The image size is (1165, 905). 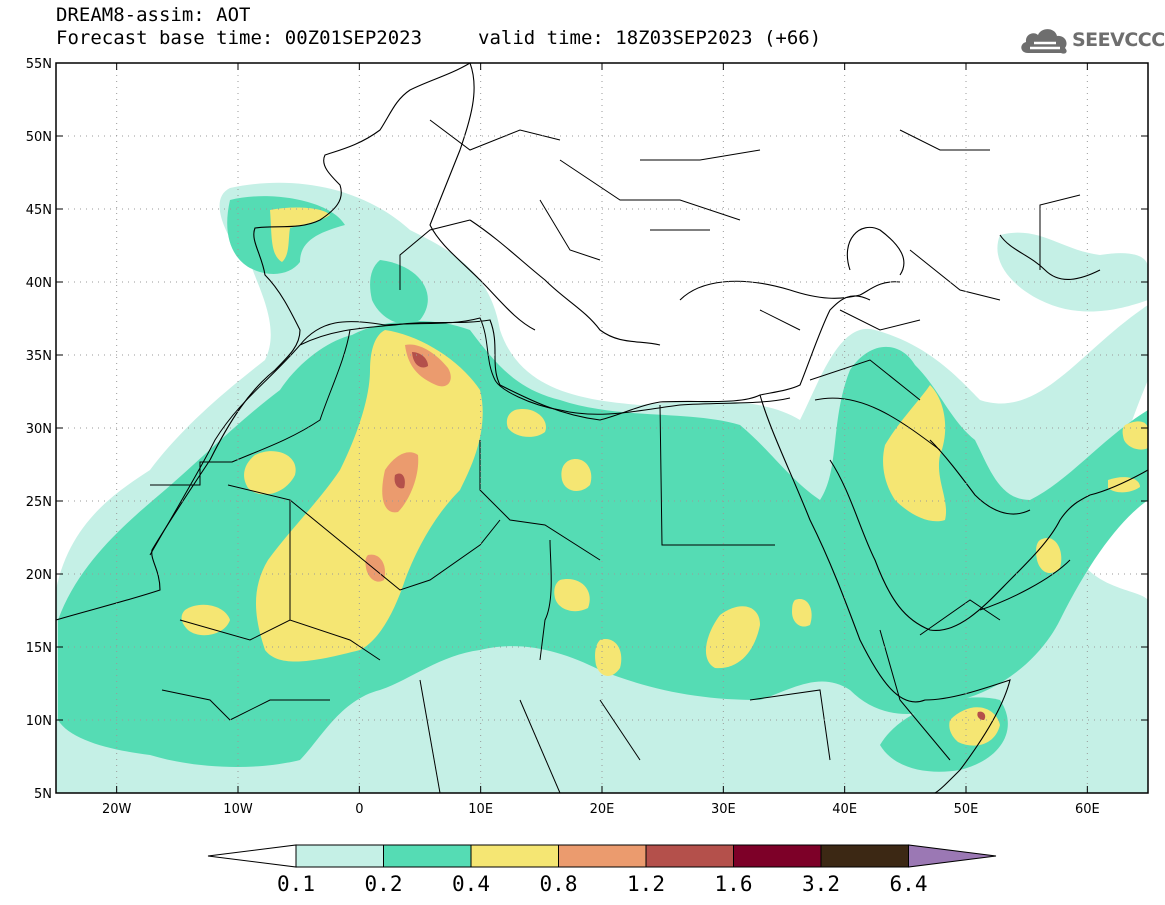 What do you see at coordinates (39, 283) in the screenshot?
I see `y-tick-label: 40N` at bounding box center [39, 283].